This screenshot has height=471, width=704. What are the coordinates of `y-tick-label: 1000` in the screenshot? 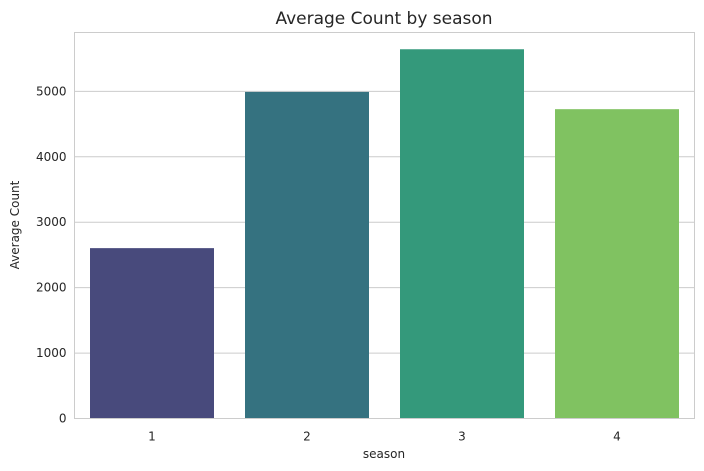 It's located at (51, 353).